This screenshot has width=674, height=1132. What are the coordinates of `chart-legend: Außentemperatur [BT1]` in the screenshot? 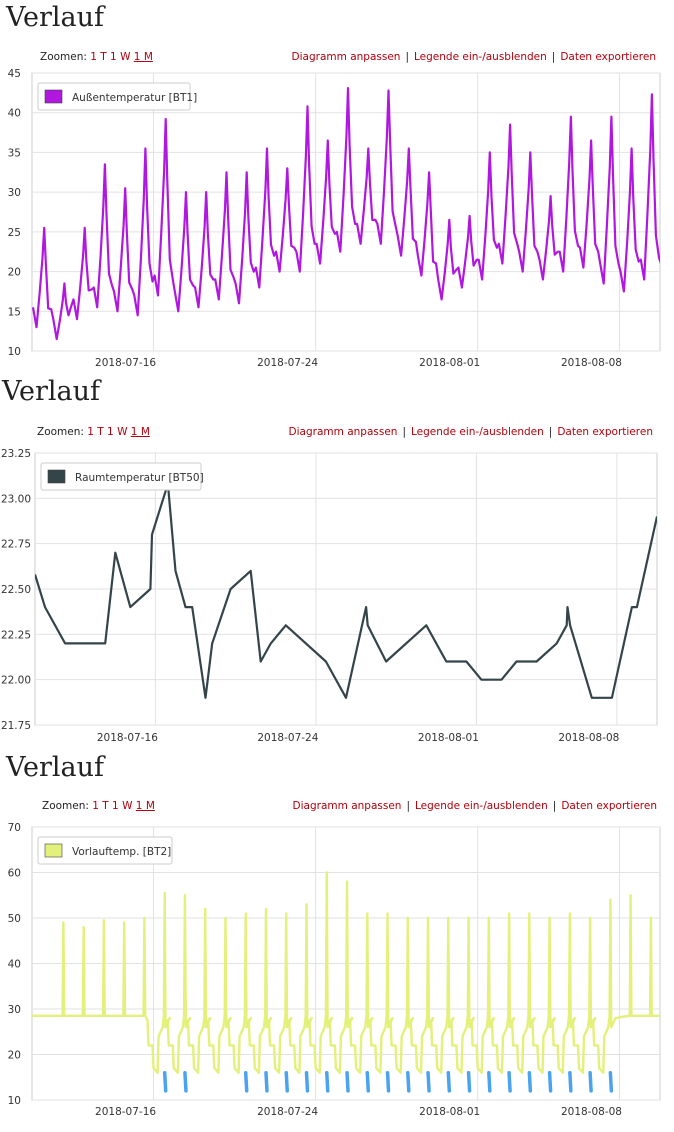 It's located at (117, 96).